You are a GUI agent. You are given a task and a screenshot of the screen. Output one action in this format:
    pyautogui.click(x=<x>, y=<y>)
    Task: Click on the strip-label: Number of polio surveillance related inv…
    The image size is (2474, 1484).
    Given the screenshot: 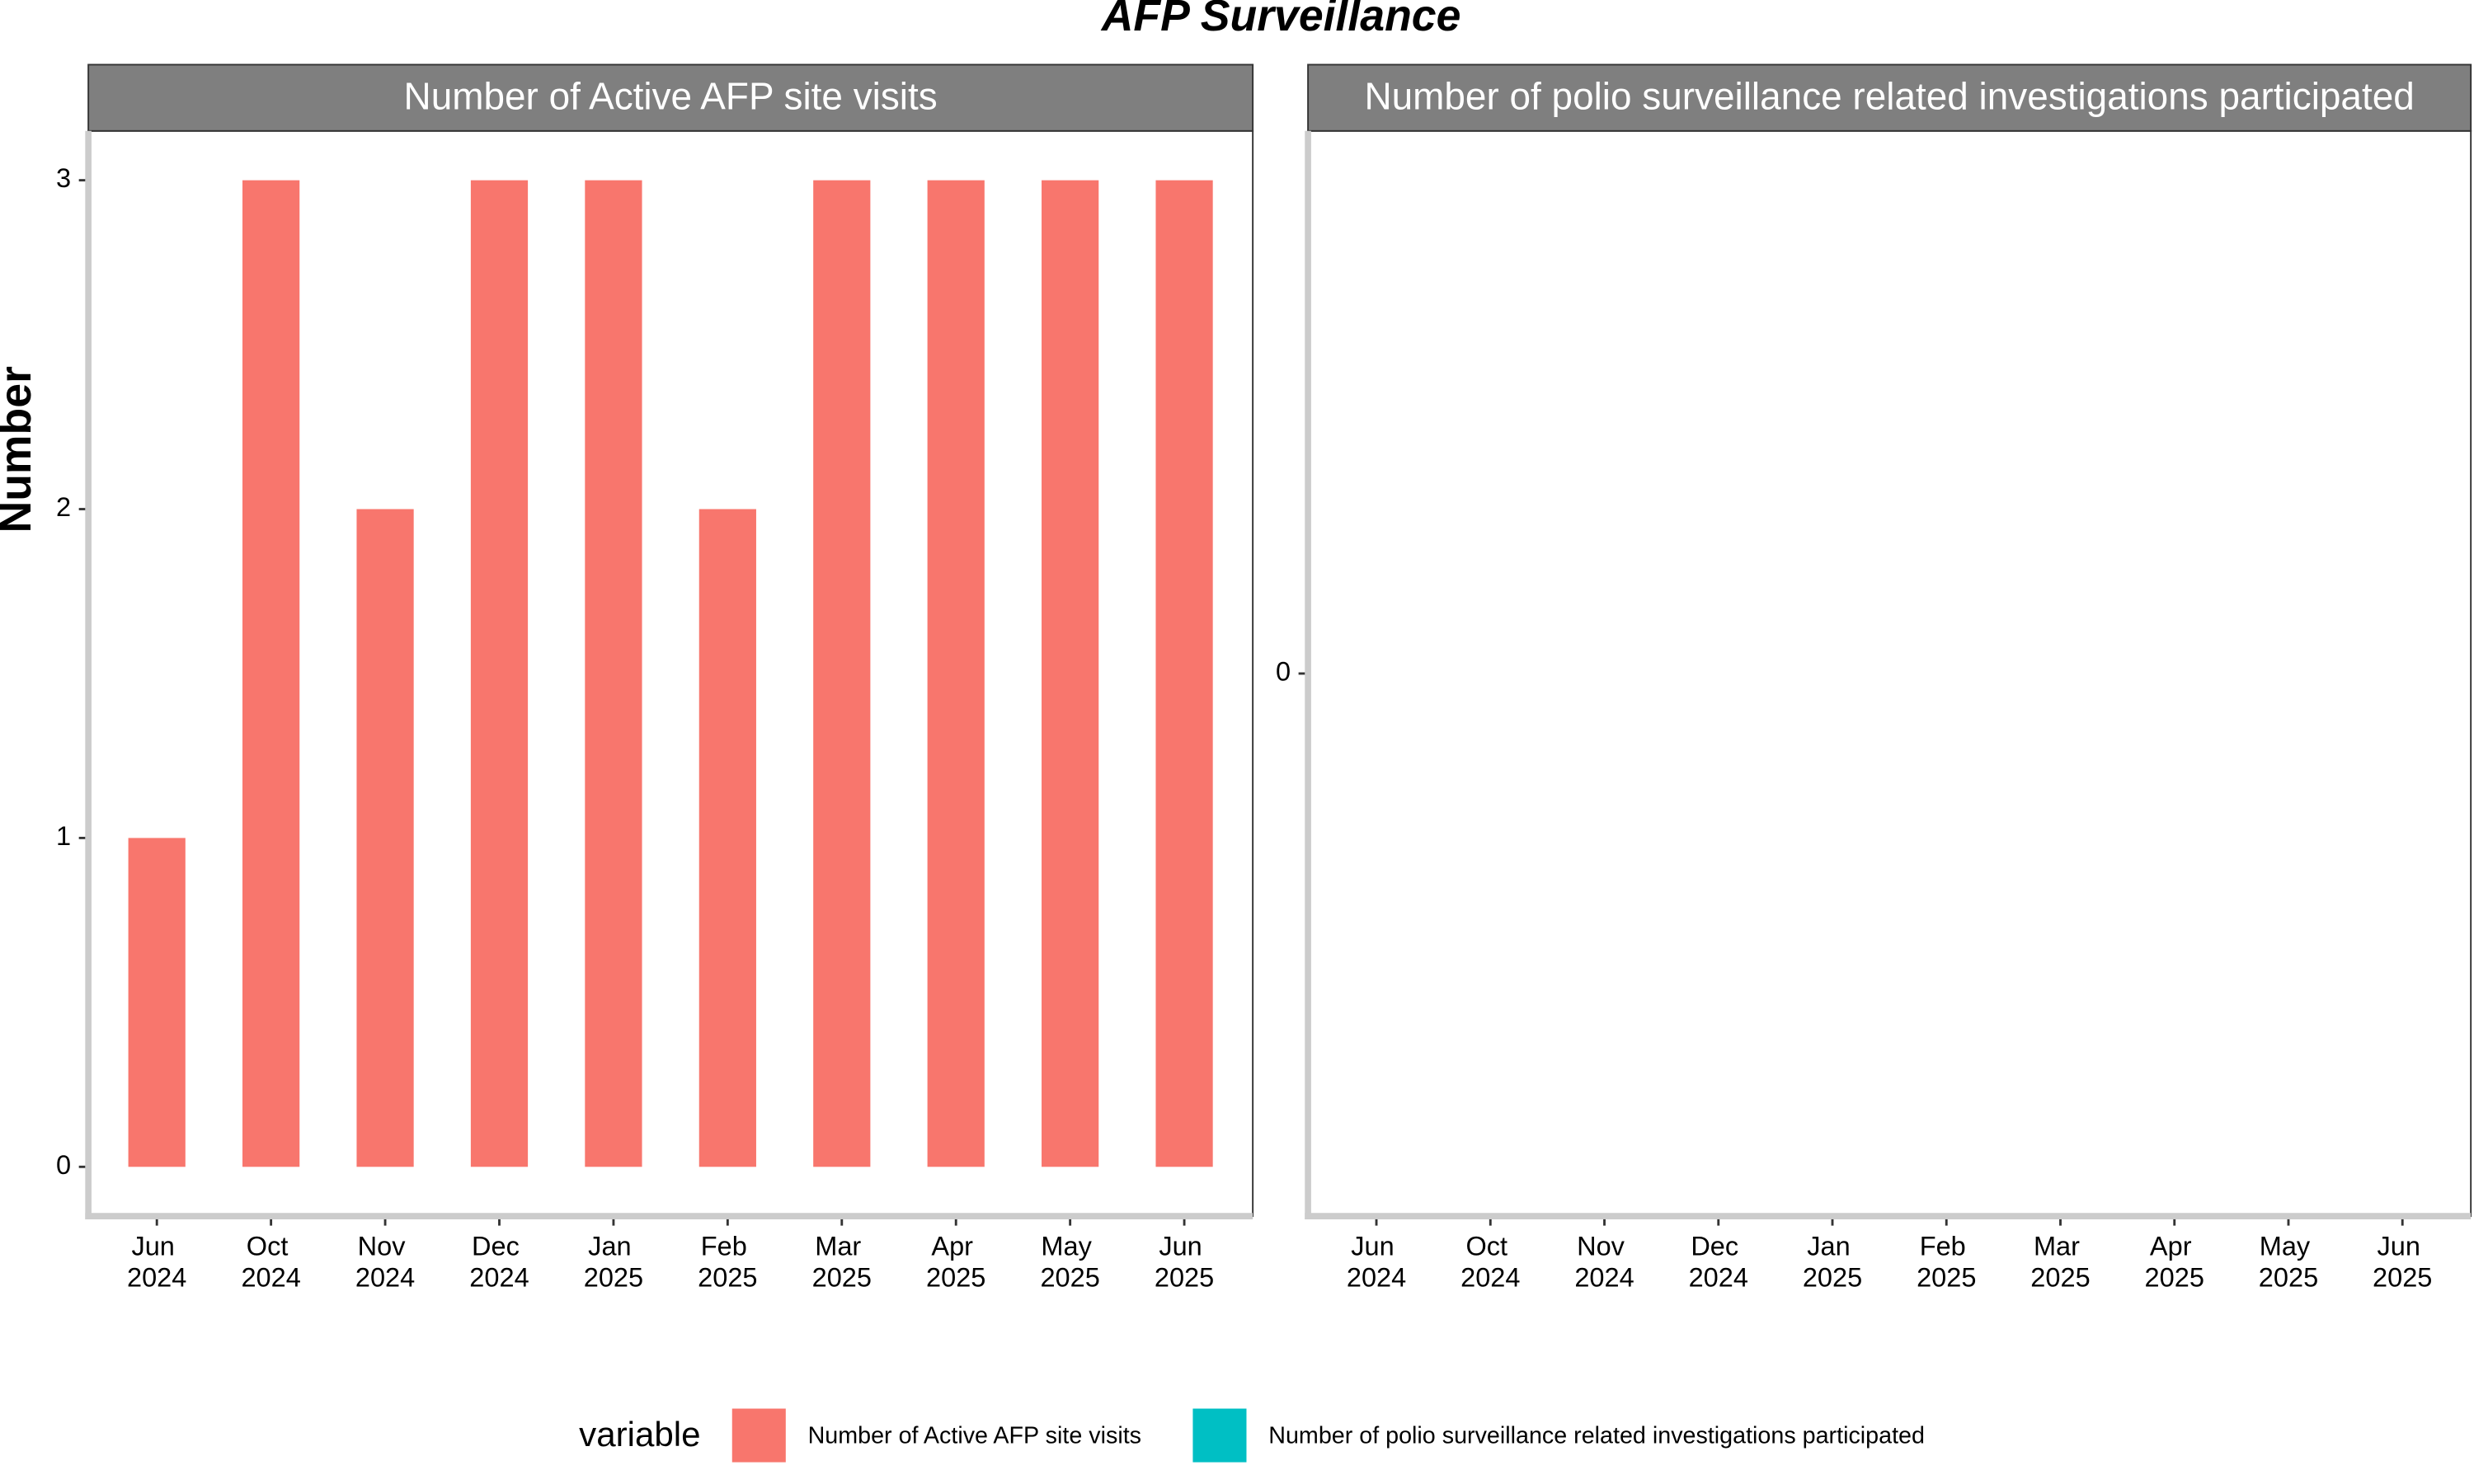 What is the action you would take?
    pyautogui.click(x=1889, y=96)
    